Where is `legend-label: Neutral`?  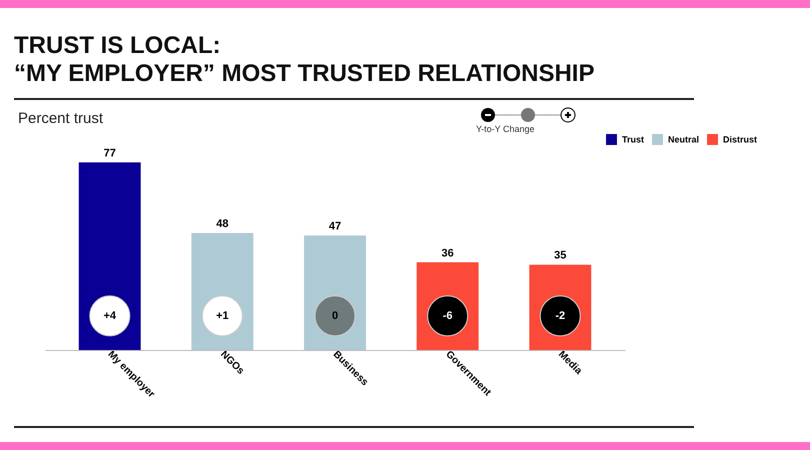 legend-label: Neutral is located at coordinates (684, 139).